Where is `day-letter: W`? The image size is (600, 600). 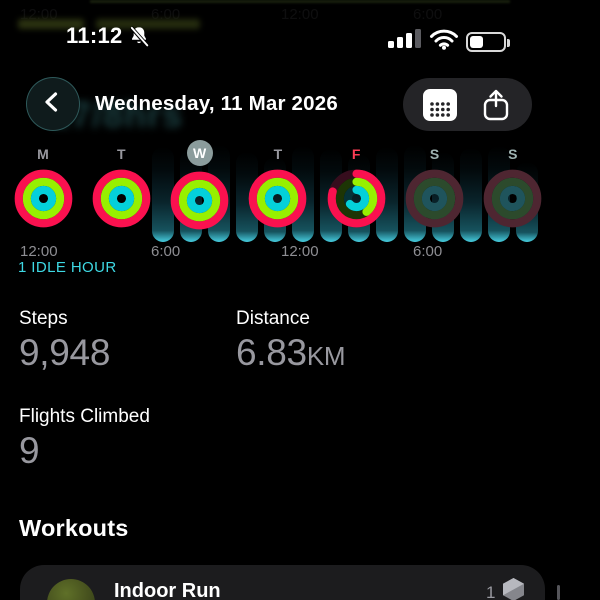 day-letter: W is located at coordinates (199, 153).